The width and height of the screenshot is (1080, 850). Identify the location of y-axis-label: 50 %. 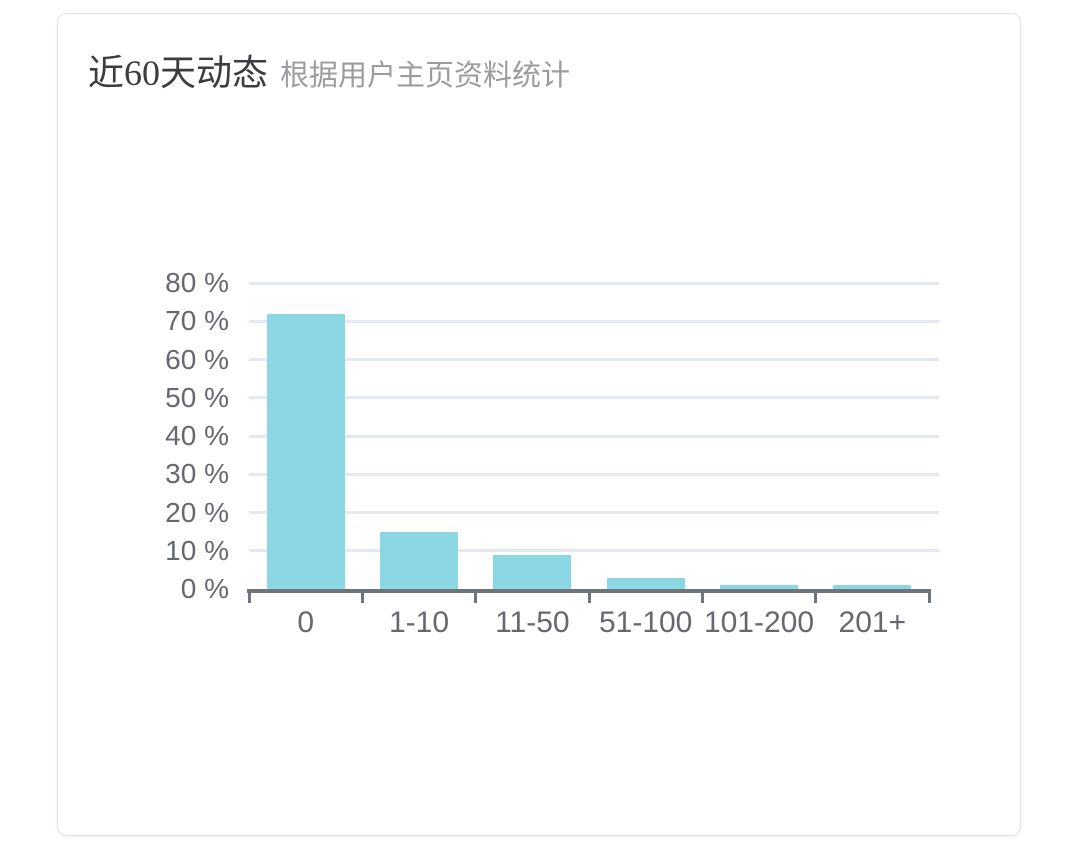
(197, 397).